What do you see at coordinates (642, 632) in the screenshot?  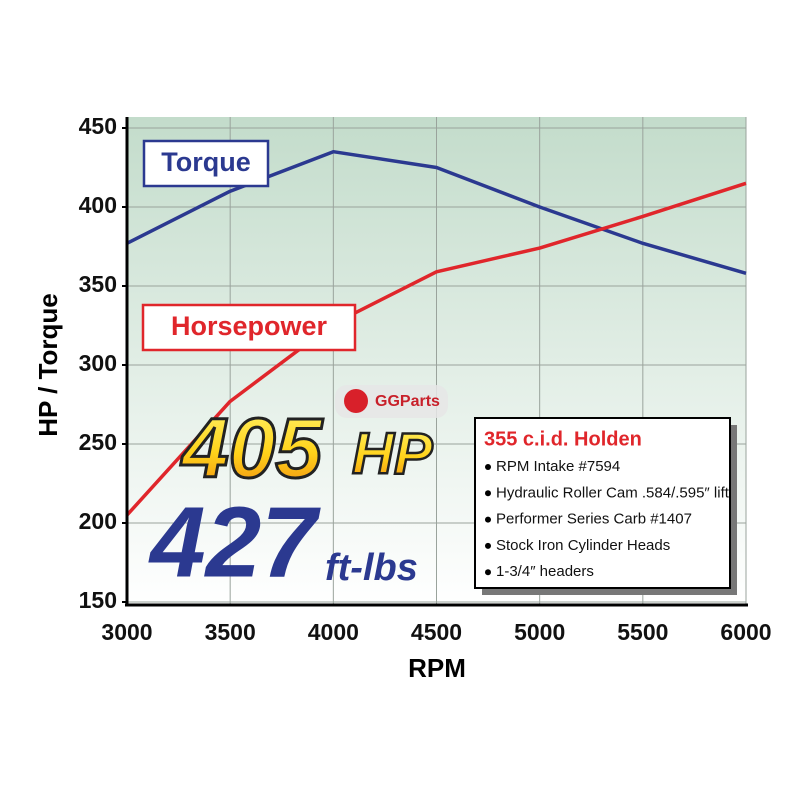 I see `x-tick-label: 5500` at bounding box center [642, 632].